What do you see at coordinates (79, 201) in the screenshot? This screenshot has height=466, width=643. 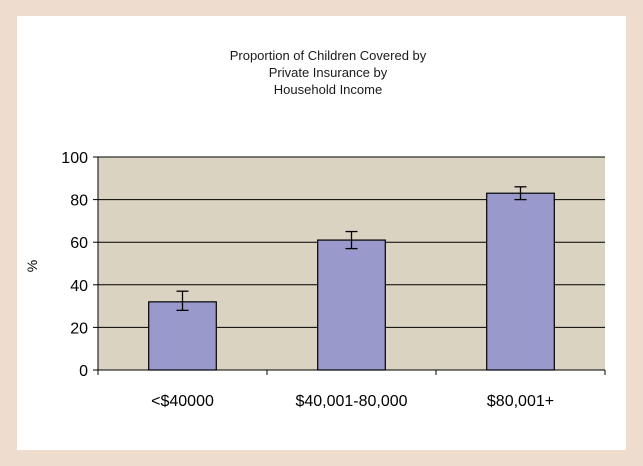 I see `y-tick-label-80: 80` at bounding box center [79, 201].